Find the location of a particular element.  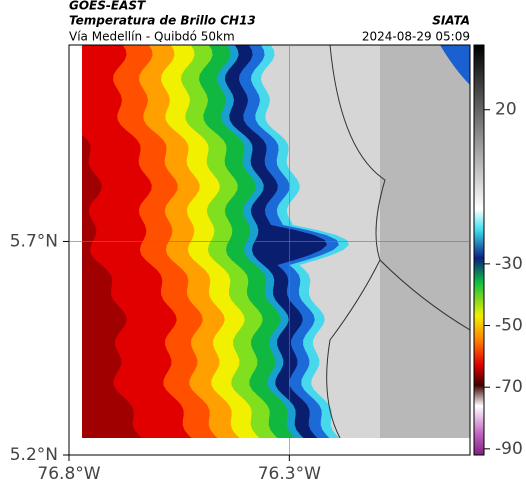

title: Temperatura de Brillo CH13 is located at coordinates (162, 21).